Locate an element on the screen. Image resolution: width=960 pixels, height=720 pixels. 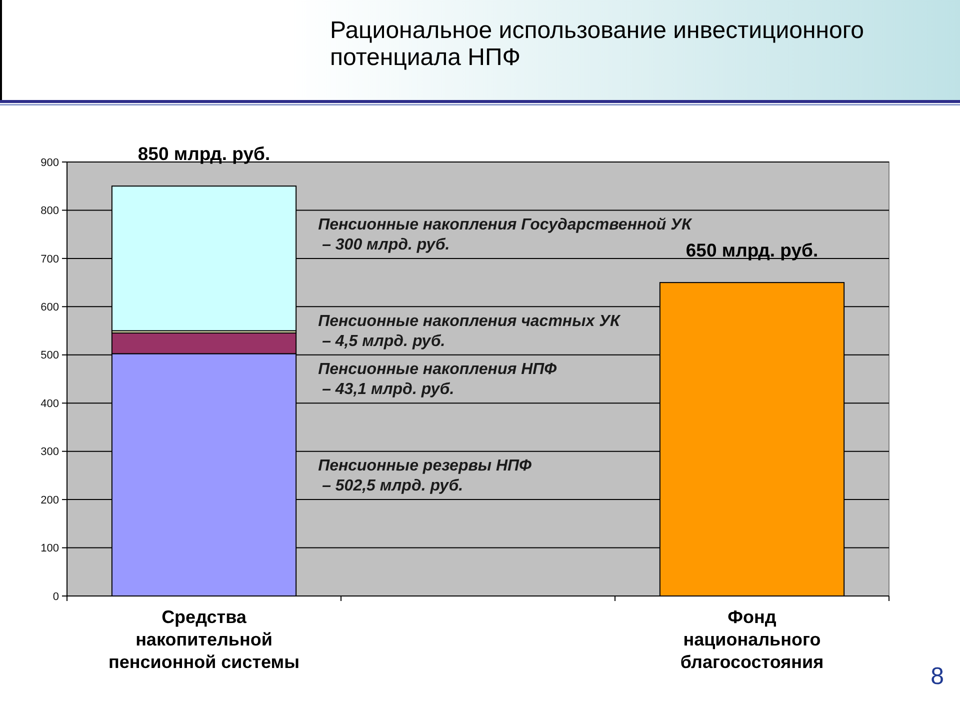
x-tick-label: Средства накопительной пенсионной системы is located at coordinates (204, 639).